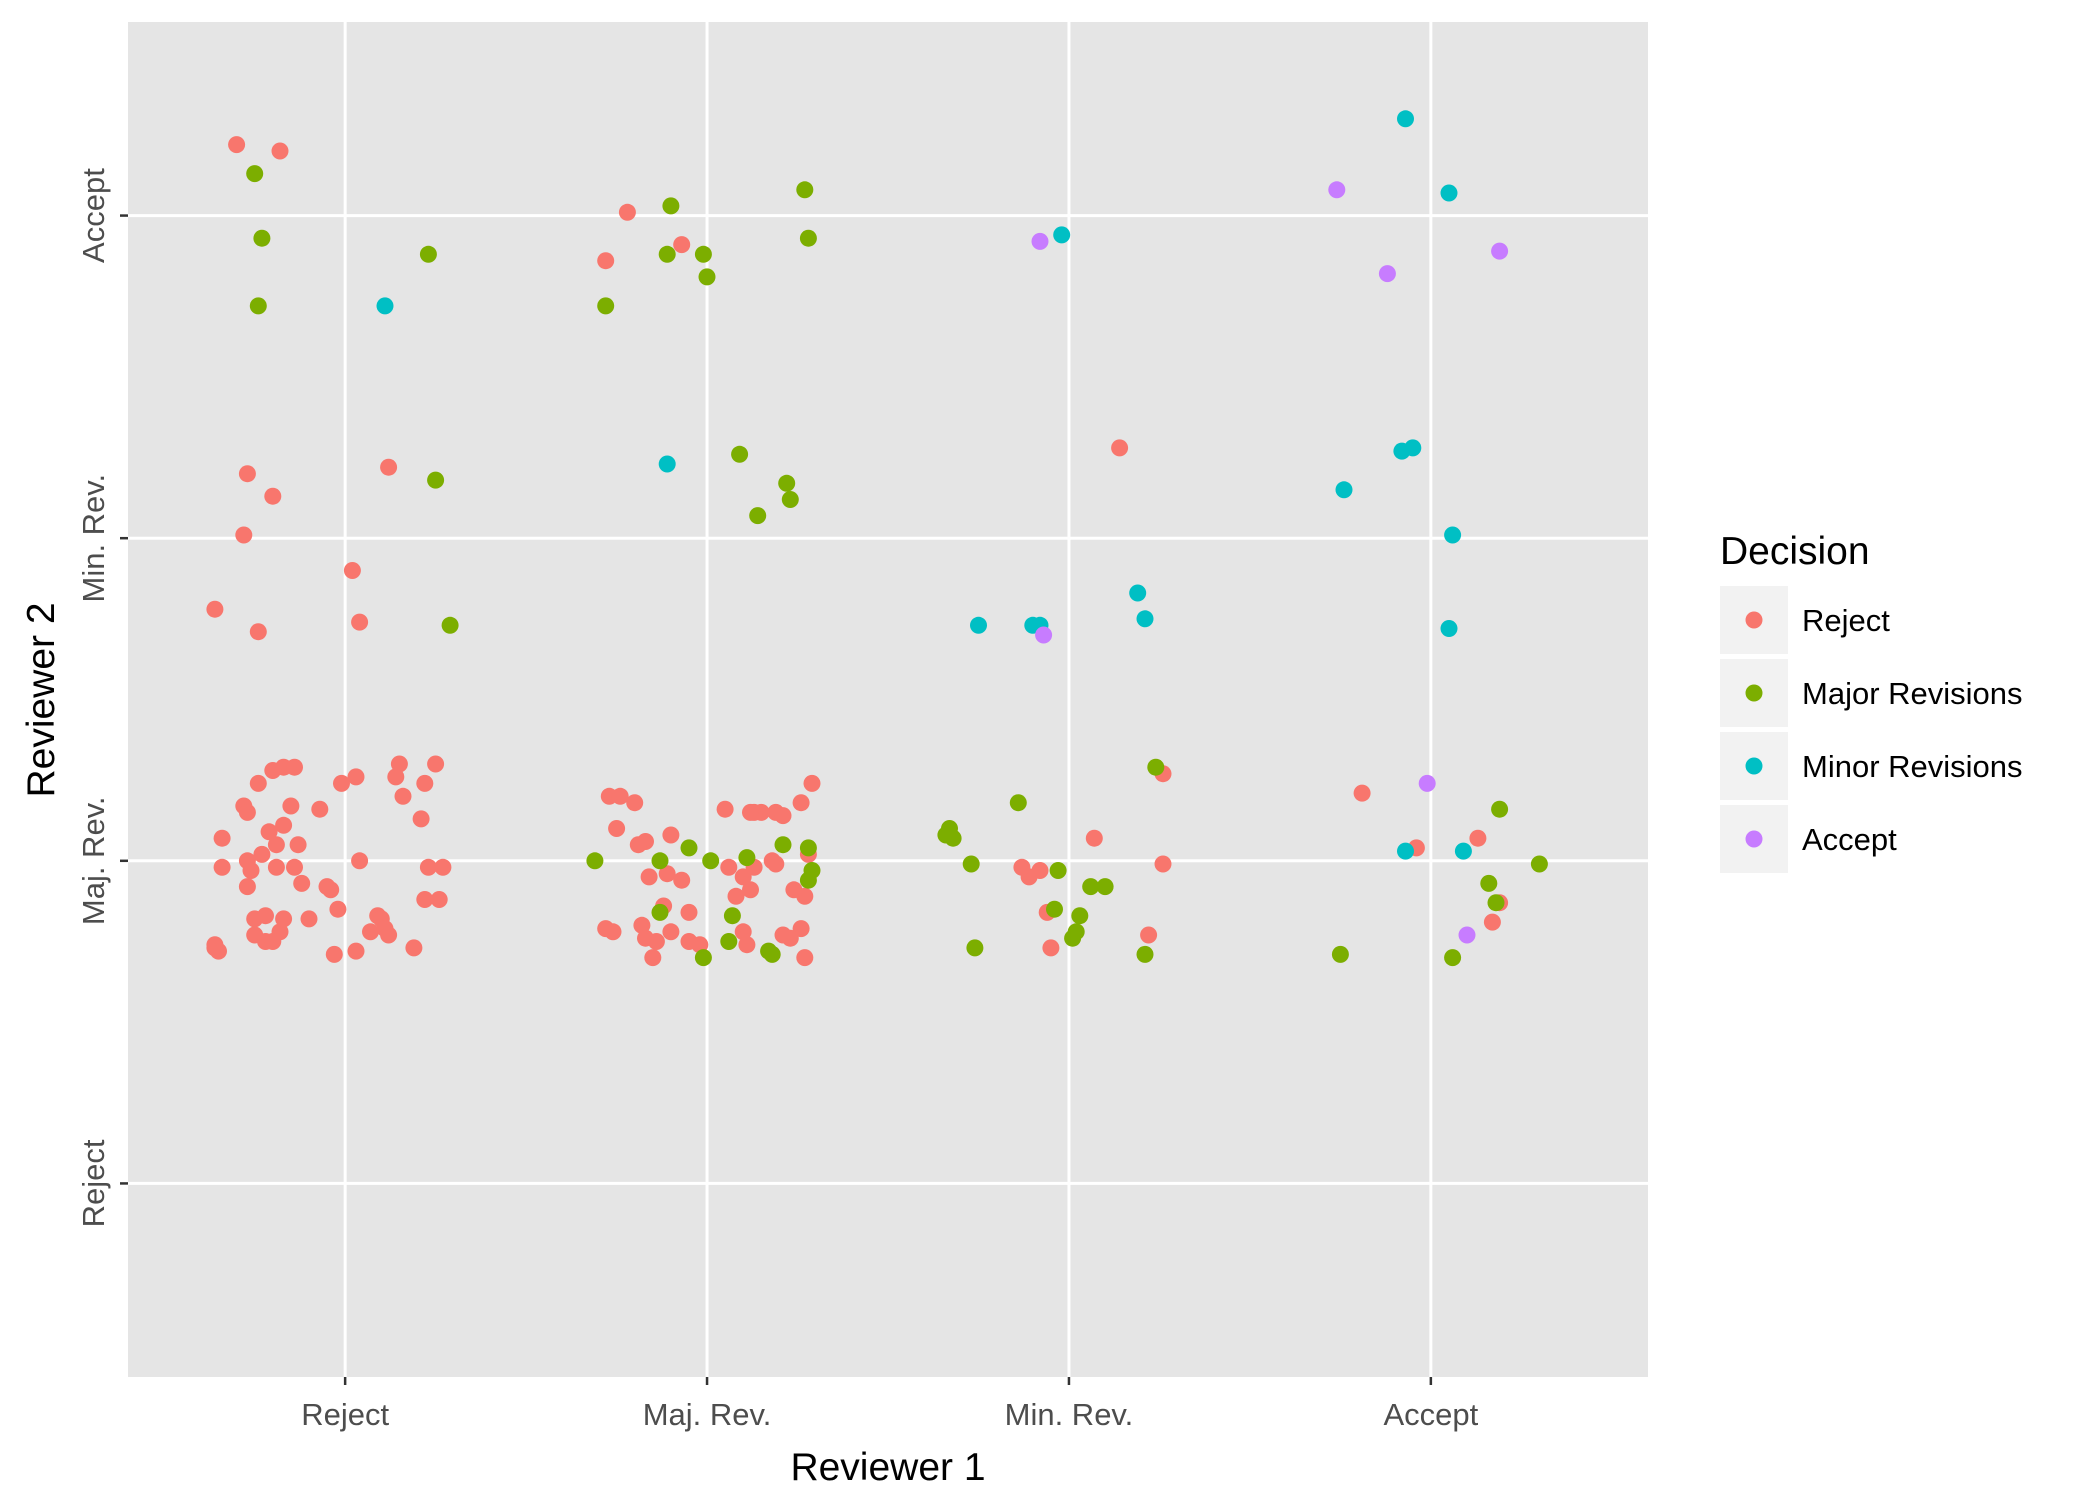  Describe the element at coordinates (93, 860) in the screenshot. I see `y-tick-label: Maj. Rev.` at that location.